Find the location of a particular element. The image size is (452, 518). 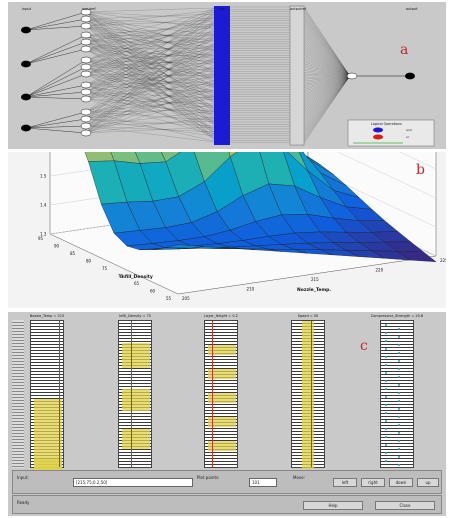

z-tick-label: 1.5 is located at coordinates (43, 176).